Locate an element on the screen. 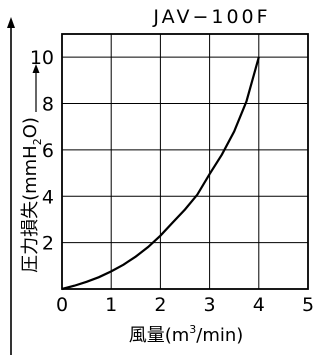 This screenshot has width=327, height=358. x-tick-label: 2 is located at coordinates (160, 305).